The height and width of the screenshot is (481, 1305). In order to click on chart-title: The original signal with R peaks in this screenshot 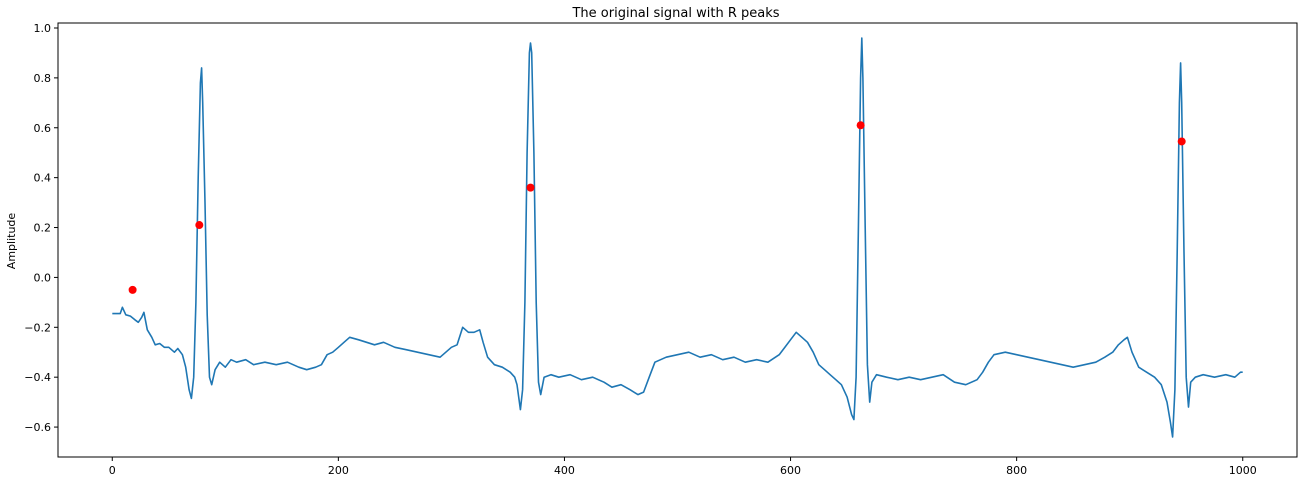, I will do `click(675, 13)`.